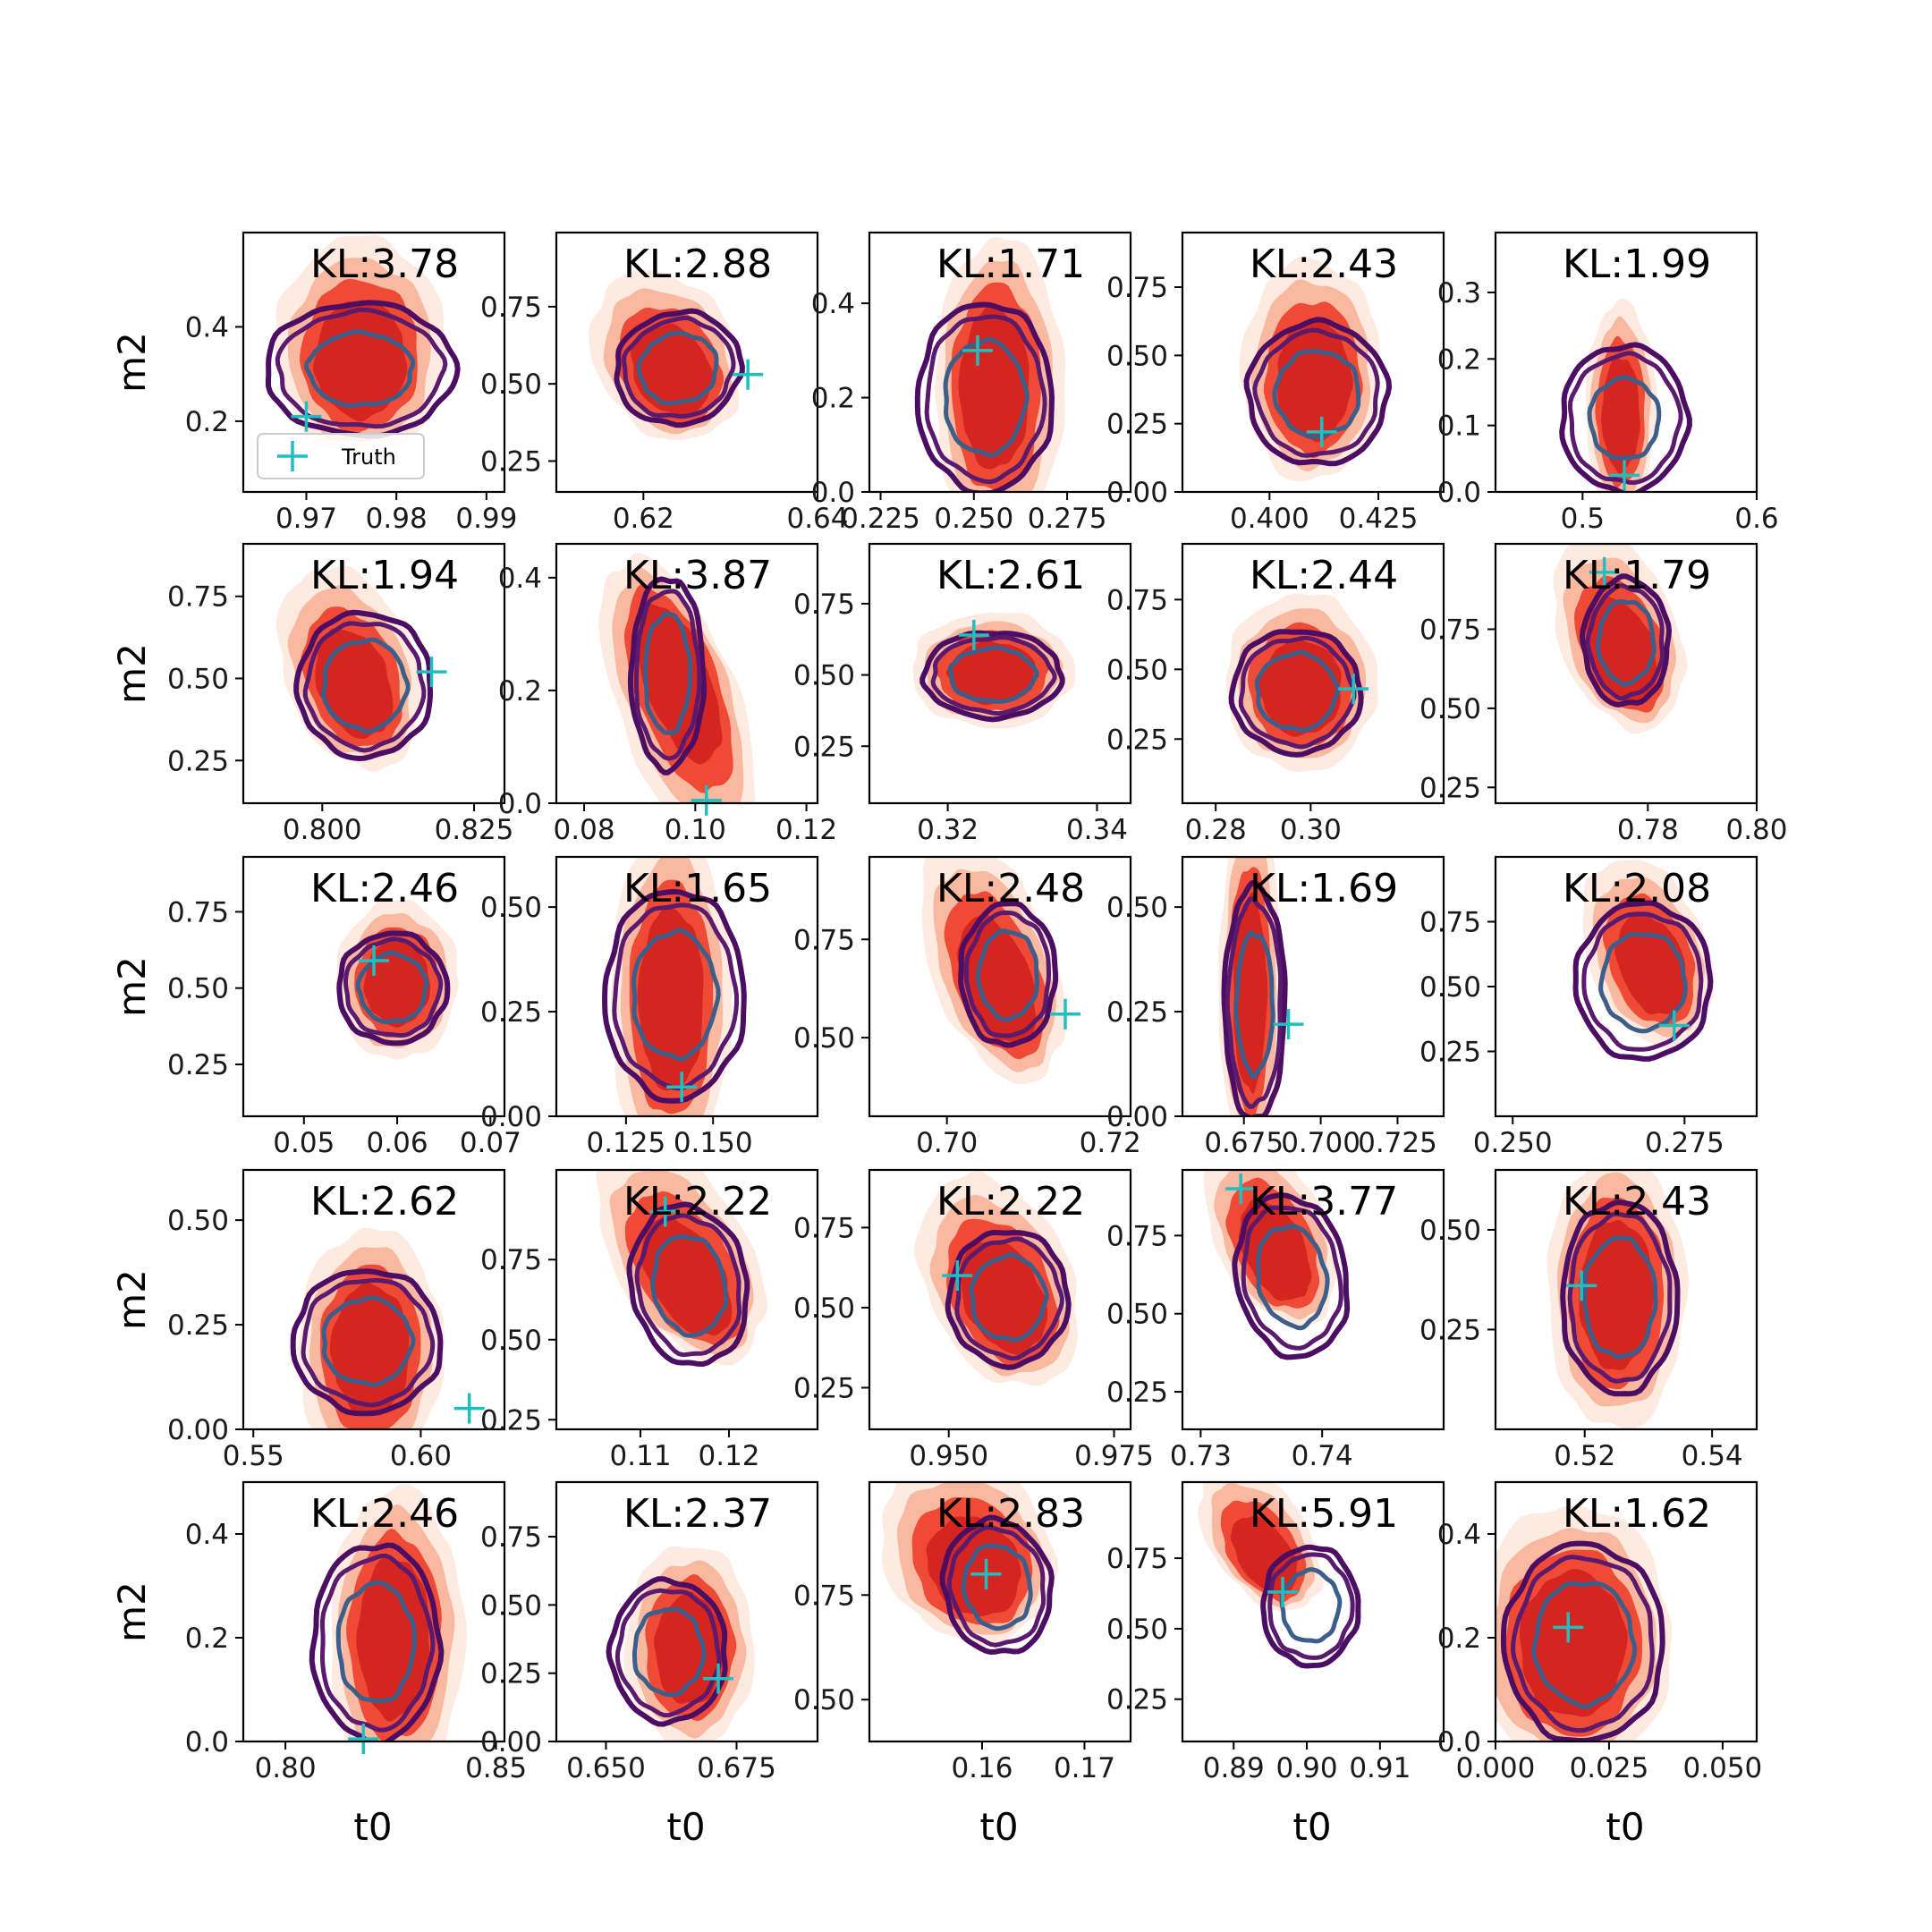 The image size is (1932, 1932). Describe the element at coordinates (1201, 1456) in the screenshot. I see `x-tick-label: 0.73` at that location.